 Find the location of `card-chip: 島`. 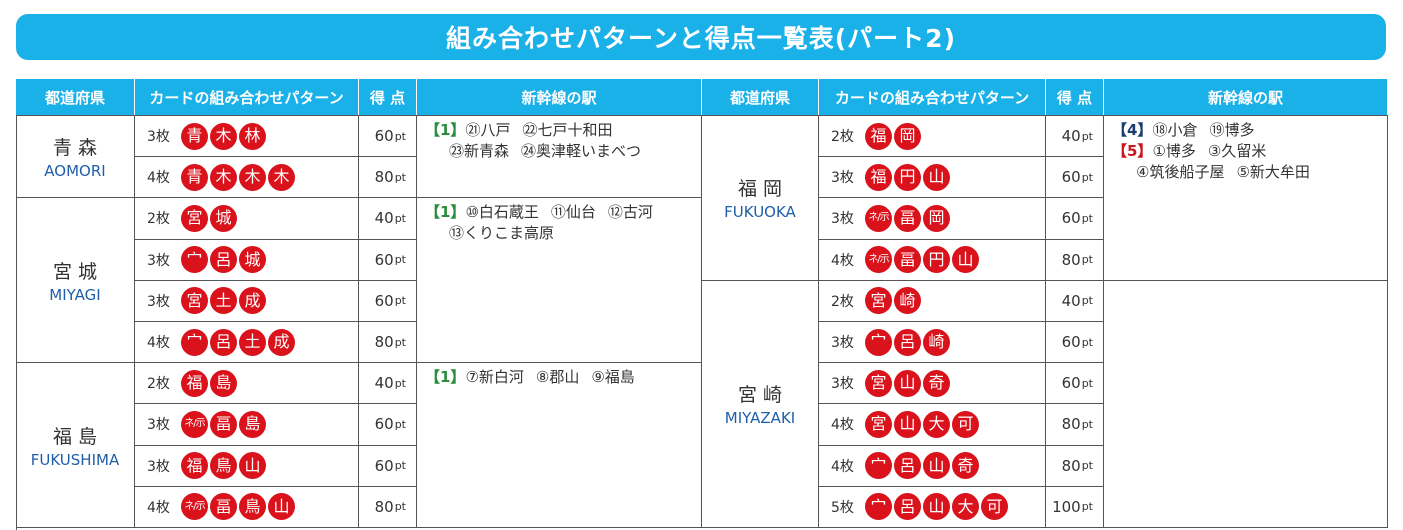

card-chip: 島 is located at coordinates (223, 383).